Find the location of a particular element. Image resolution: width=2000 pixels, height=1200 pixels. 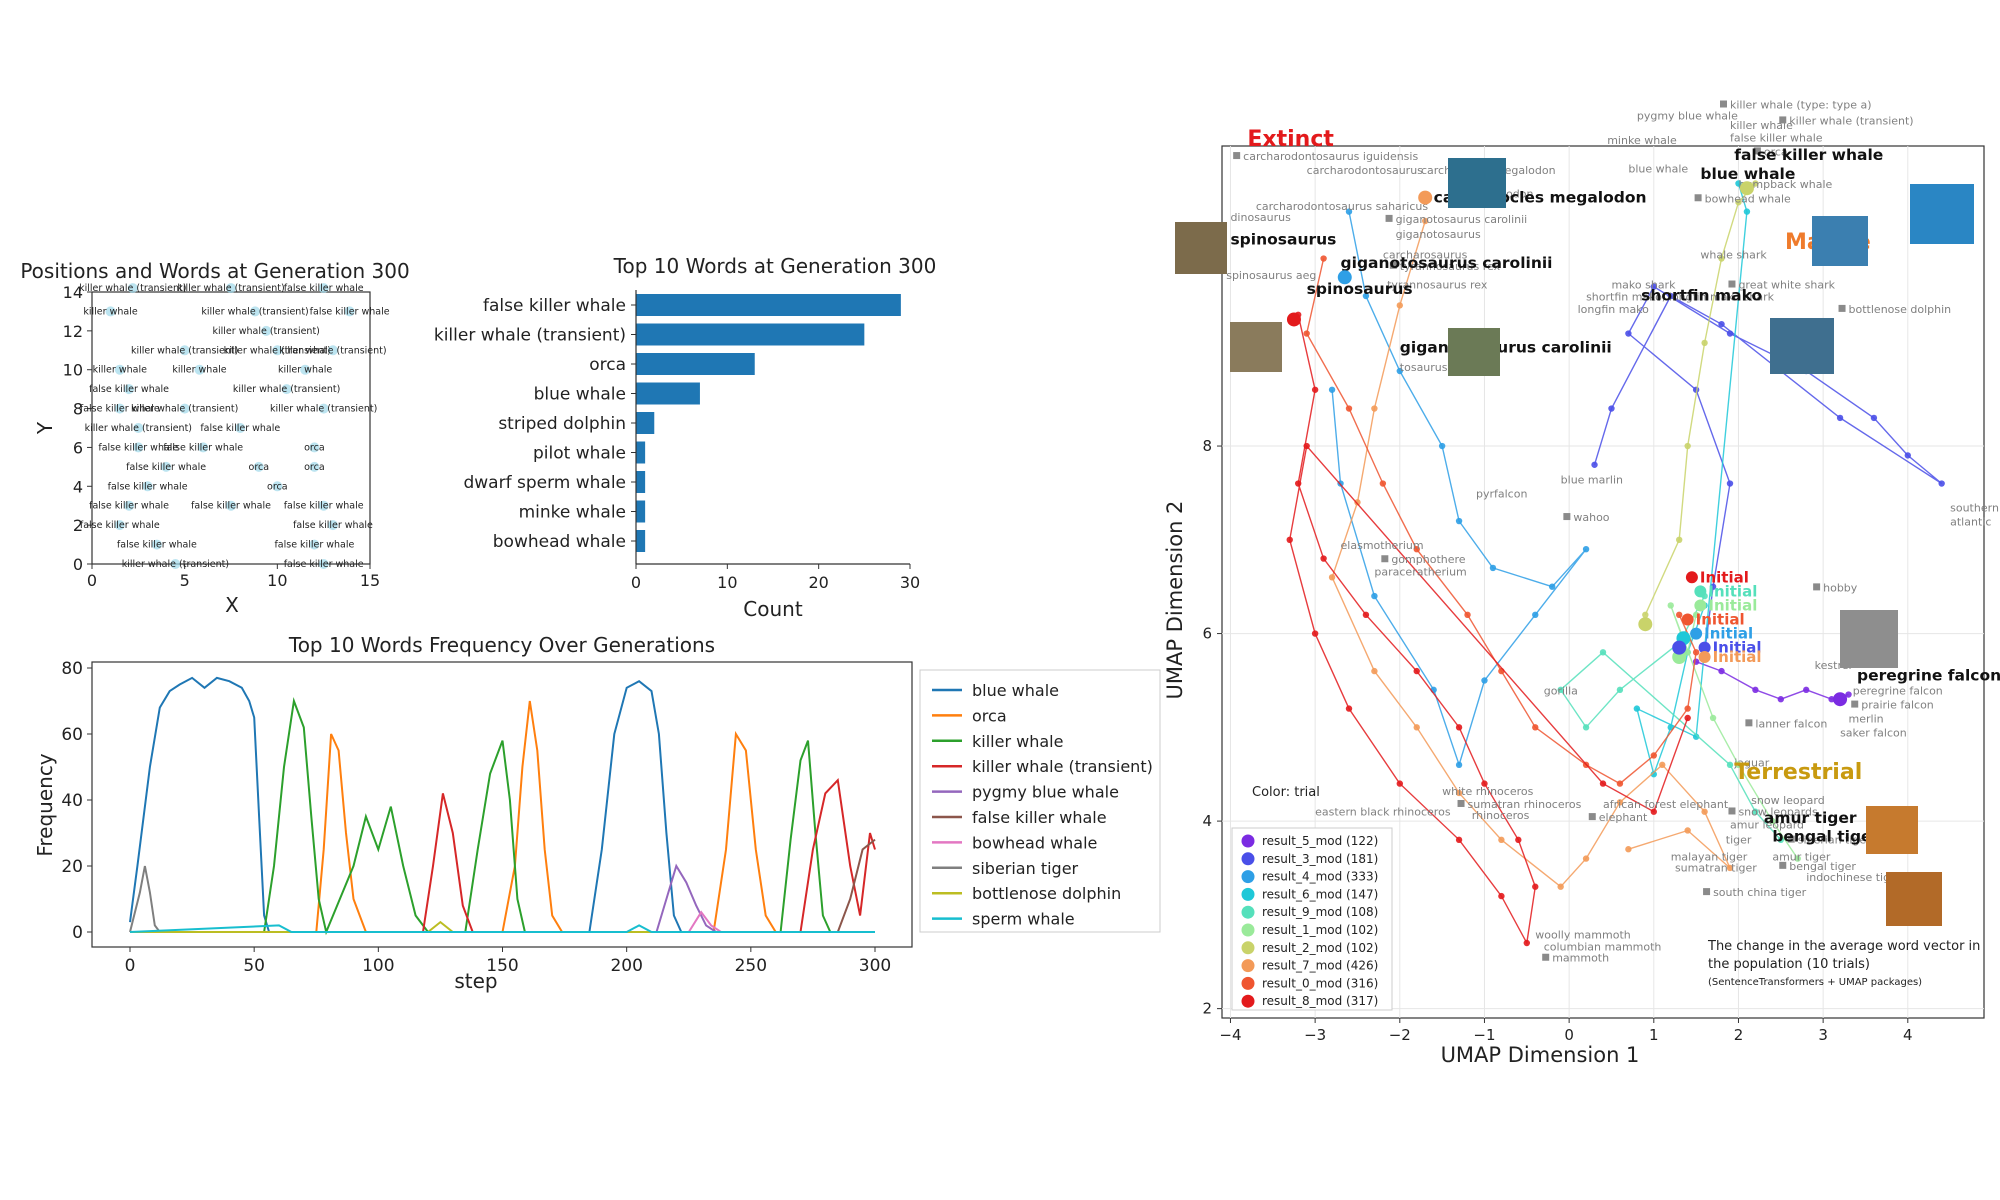

word-anchor-label: mako shark is located at coordinates (1643, 285).